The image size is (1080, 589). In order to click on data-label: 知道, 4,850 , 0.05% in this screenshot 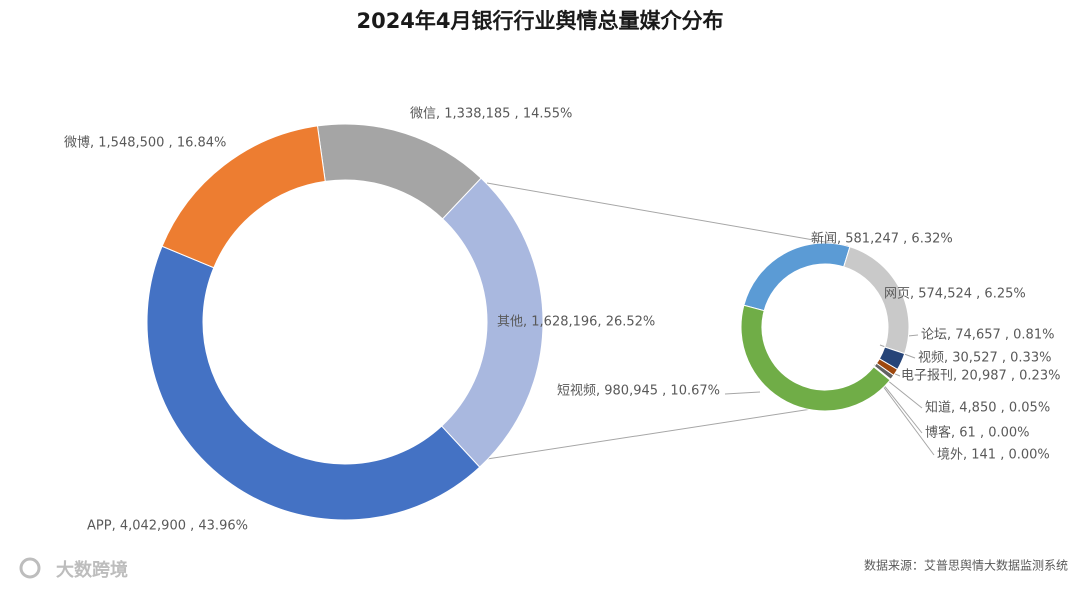, I will do `click(987, 408)`.